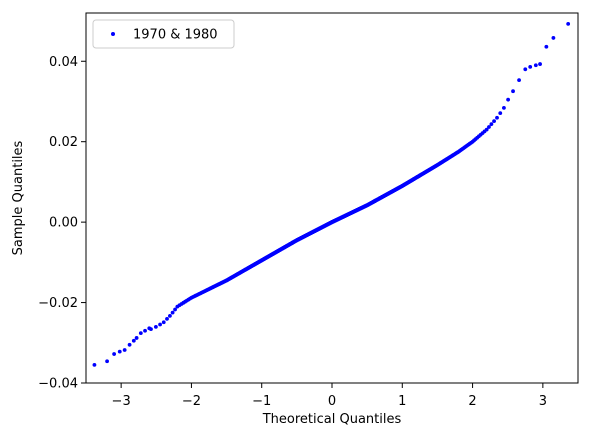 The height and width of the screenshot is (436, 591). Describe the element at coordinates (121, 401) in the screenshot. I see `x-tick-label: −3` at that location.